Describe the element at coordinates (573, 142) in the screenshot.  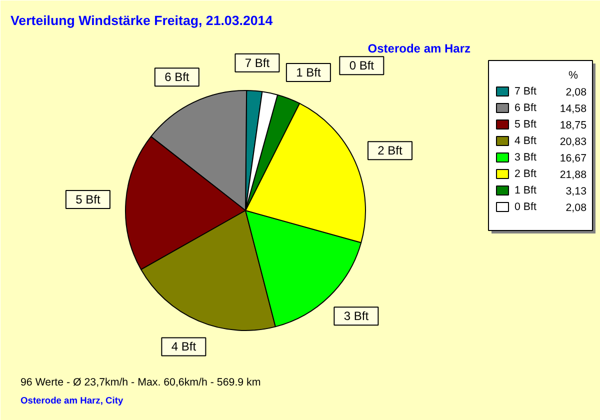
I see `data-label: 20,83` at that location.